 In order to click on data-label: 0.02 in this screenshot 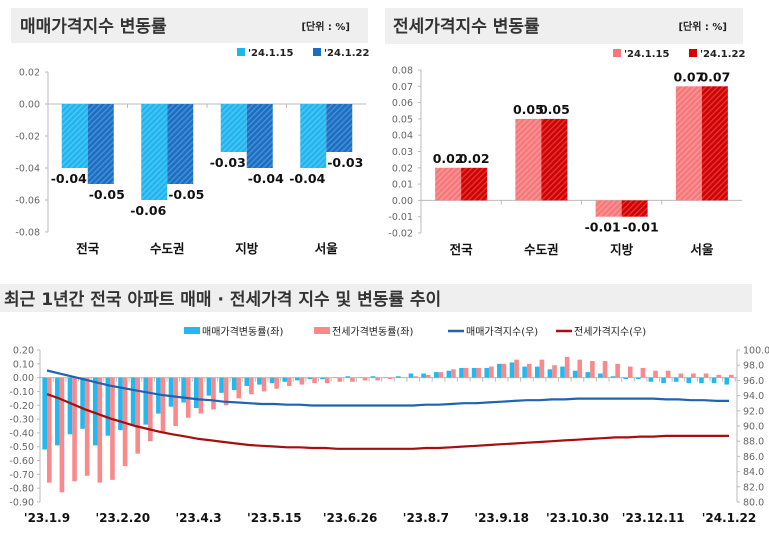, I will do `click(474, 158)`.